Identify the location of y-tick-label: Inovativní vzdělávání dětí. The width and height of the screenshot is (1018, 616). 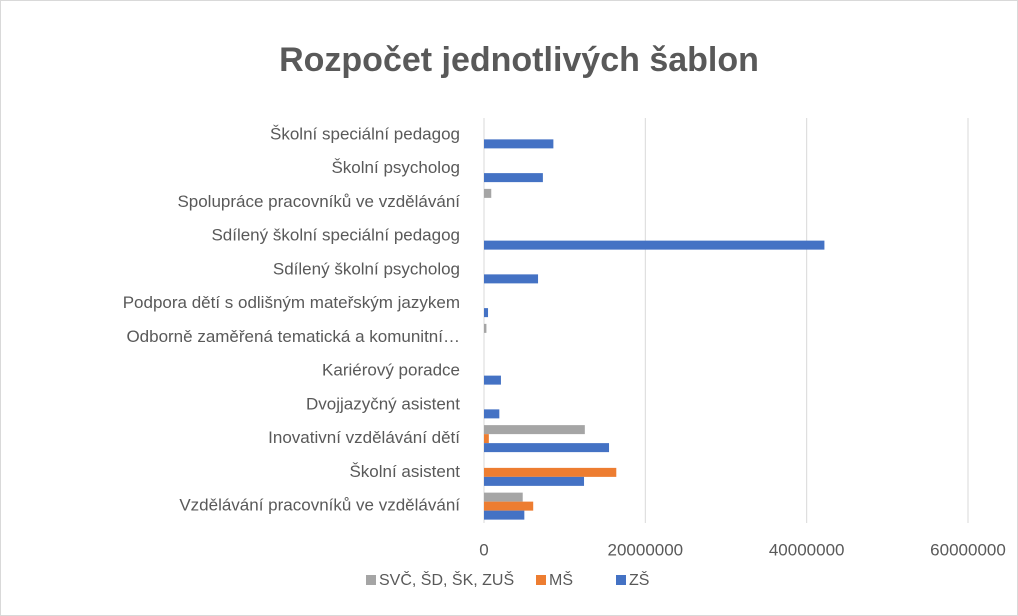
(364, 437).